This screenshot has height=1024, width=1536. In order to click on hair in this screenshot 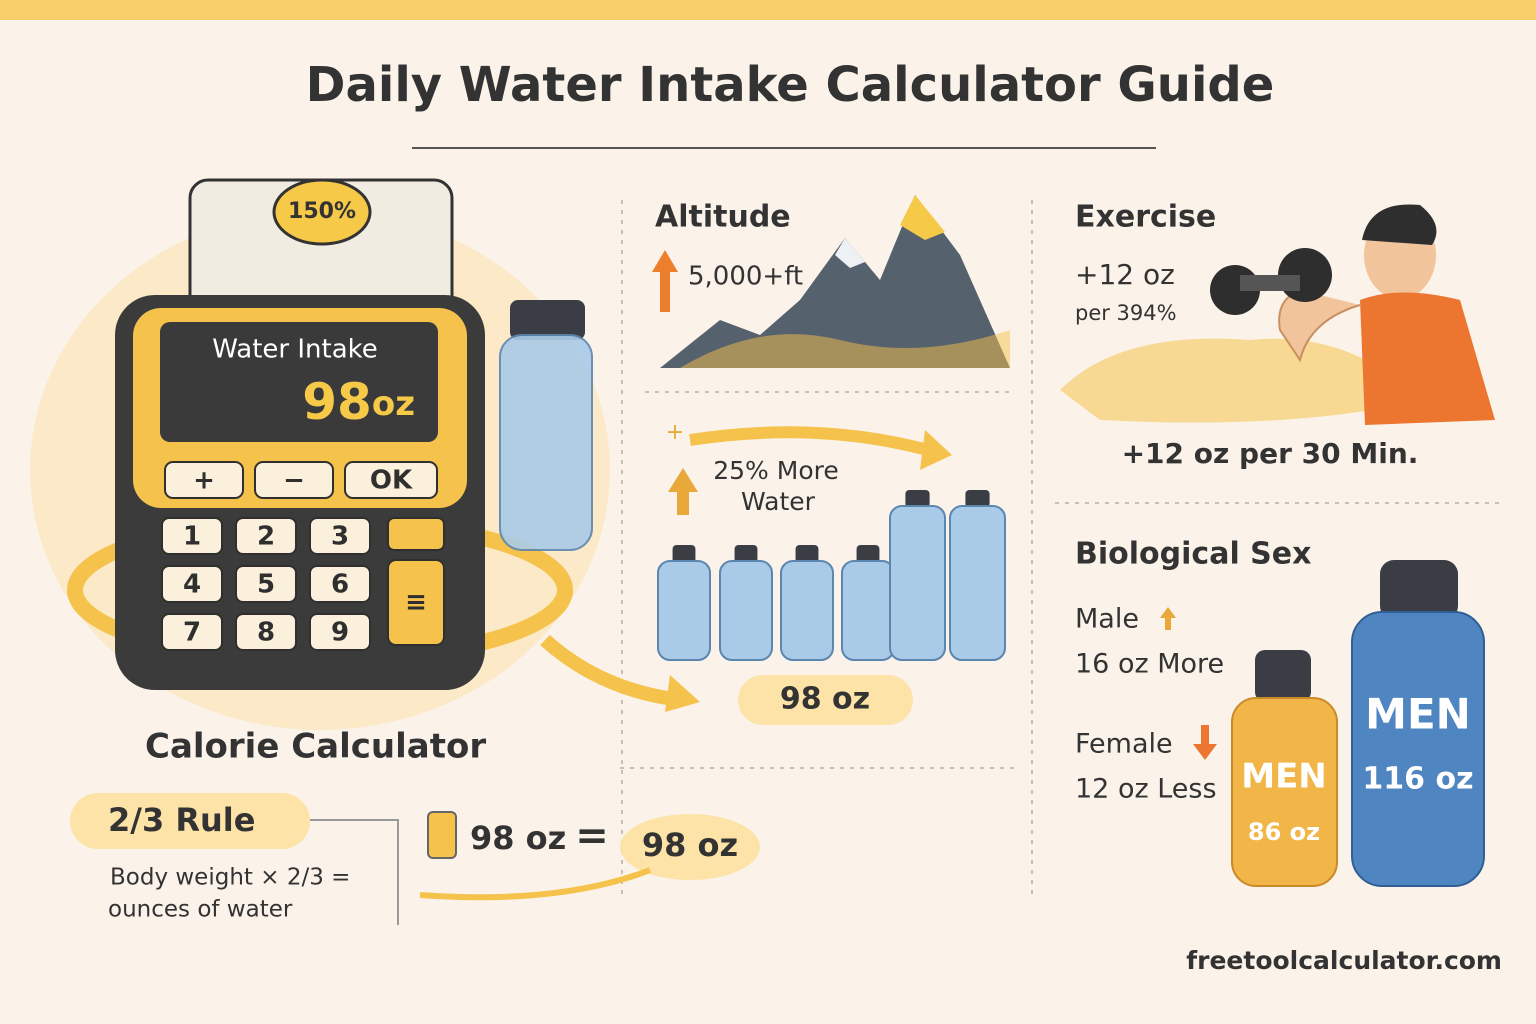, I will do `click(1399, 224)`.